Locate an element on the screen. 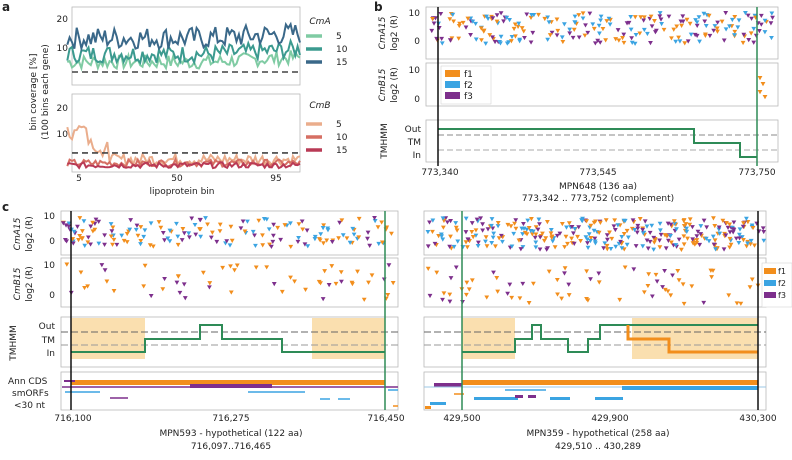  b-legend-f3: f3 is located at coordinates (468, 97).